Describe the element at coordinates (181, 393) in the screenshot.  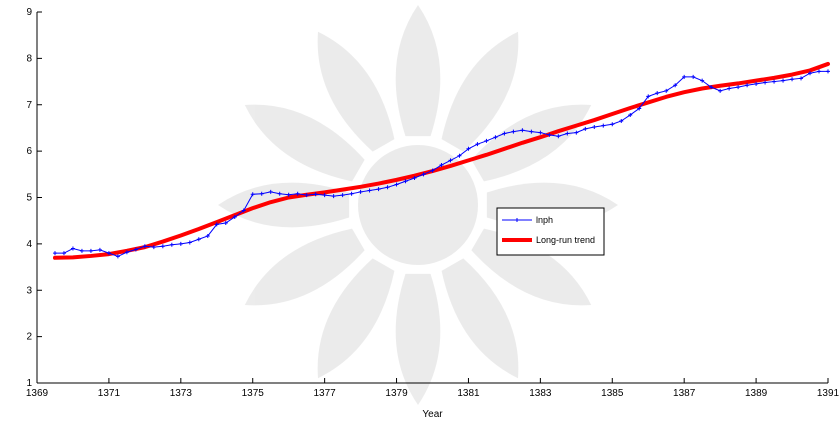
I see `x-tick-label: 1373` at that location.